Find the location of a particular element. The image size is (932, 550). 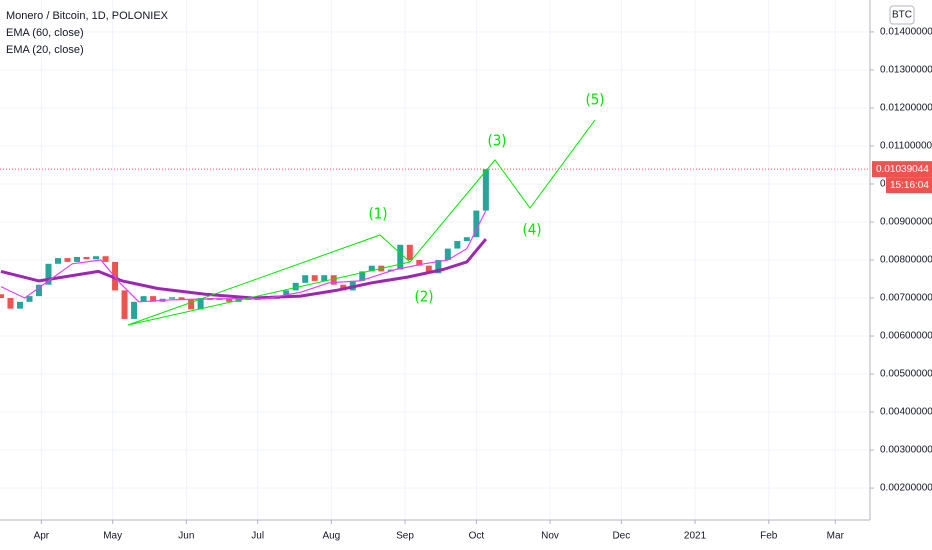

y-tick-label: 0.00300000 is located at coordinates (906, 450).